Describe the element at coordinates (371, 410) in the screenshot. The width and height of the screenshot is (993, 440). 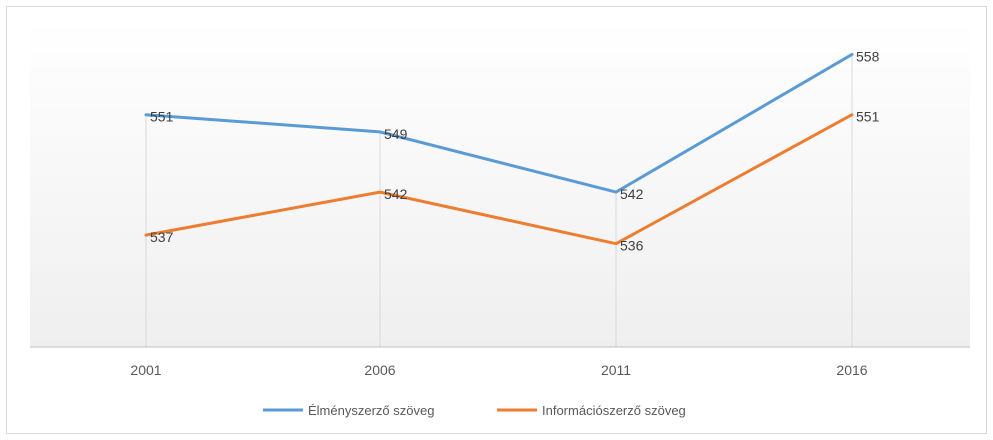
I see `legend-label: Élményszerző szöveg` at that location.